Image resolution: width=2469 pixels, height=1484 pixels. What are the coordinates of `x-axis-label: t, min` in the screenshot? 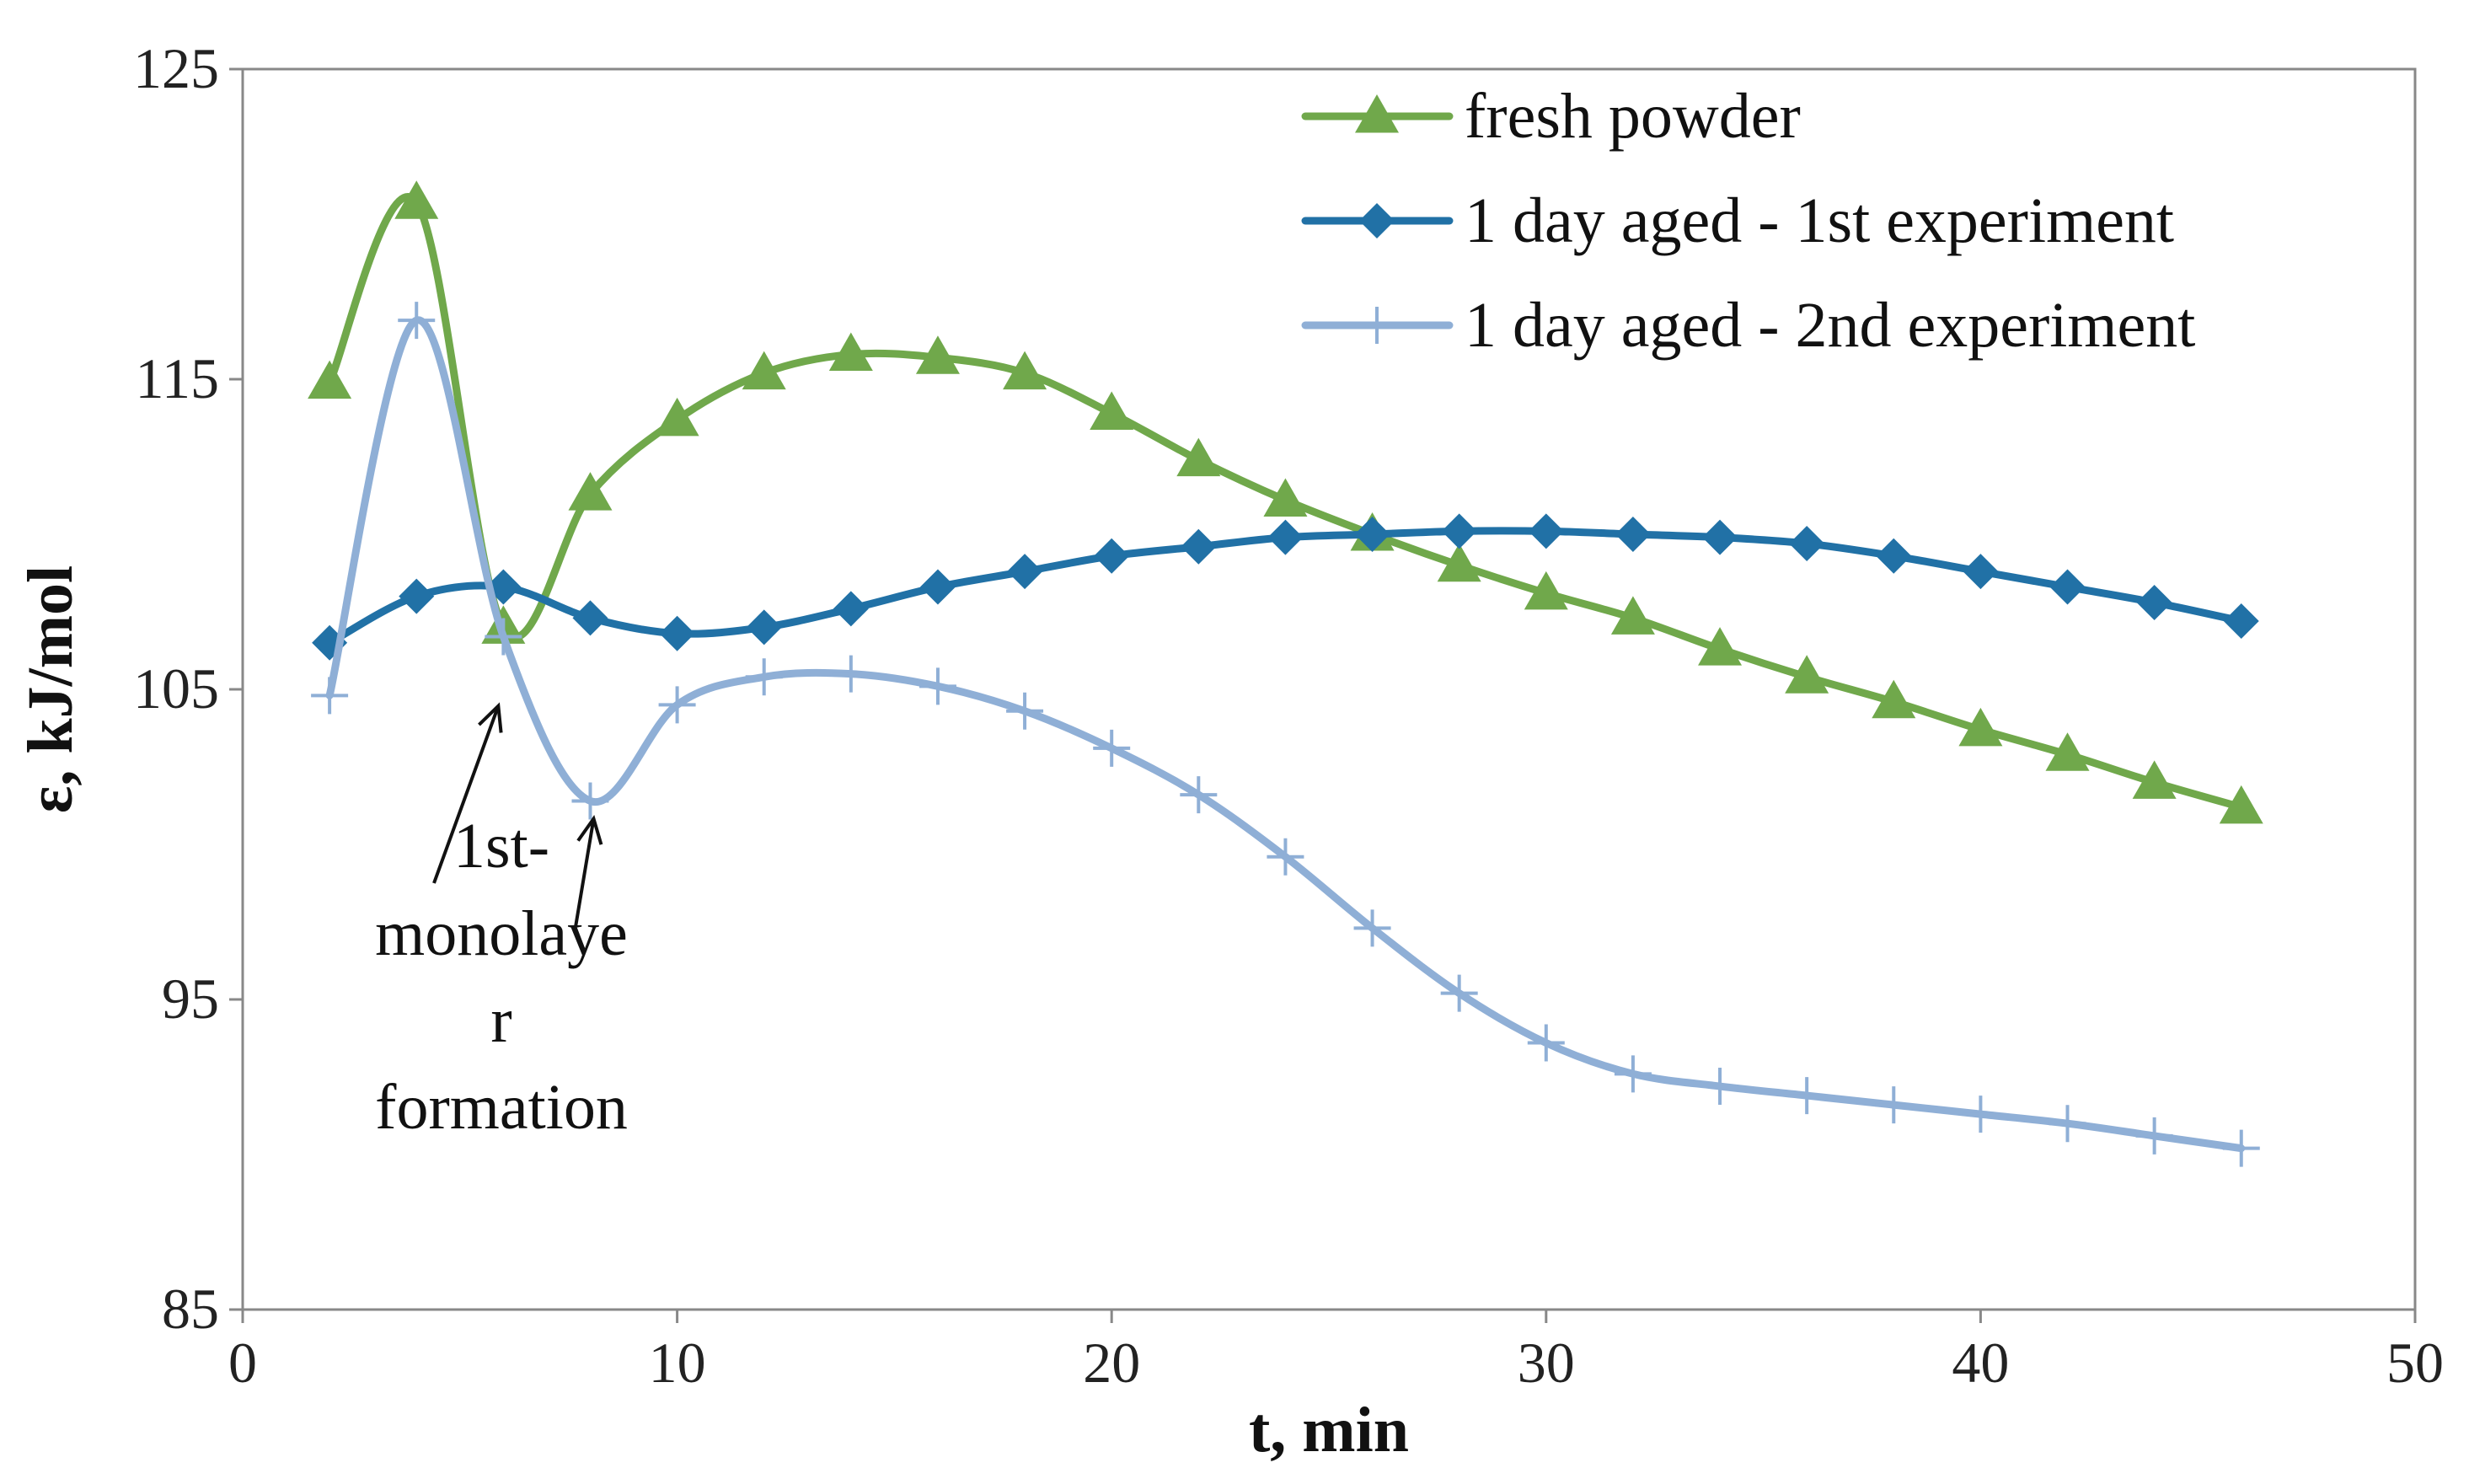 It's located at (1329, 1430).